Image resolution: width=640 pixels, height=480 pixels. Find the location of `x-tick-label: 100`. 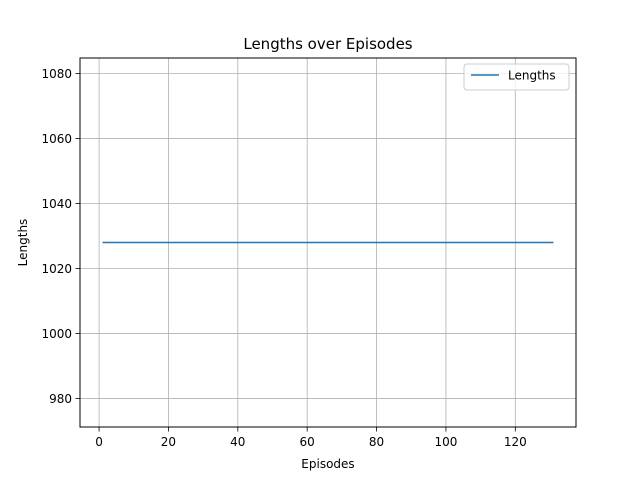

x-tick-label: 100 is located at coordinates (445, 442).